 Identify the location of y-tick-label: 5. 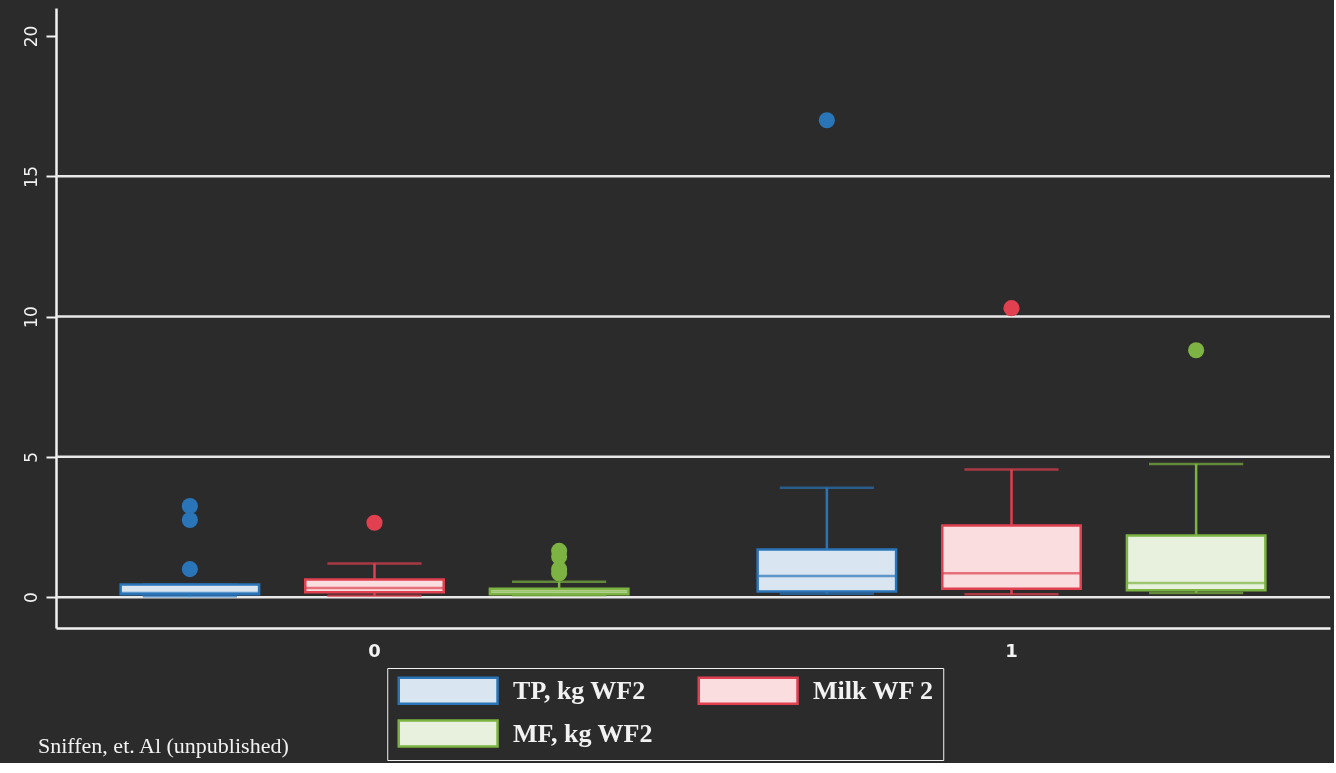
(30, 457).